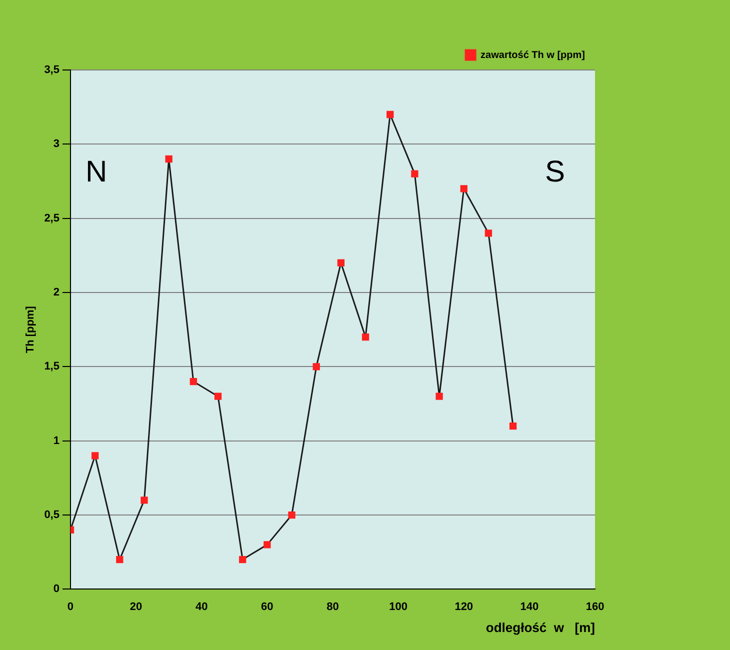 Image resolution: width=730 pixels, height=650 pixels. Describe the element at coordinates (70, 606) in the screenshot. I see `x-tick-label: 0` at that location.